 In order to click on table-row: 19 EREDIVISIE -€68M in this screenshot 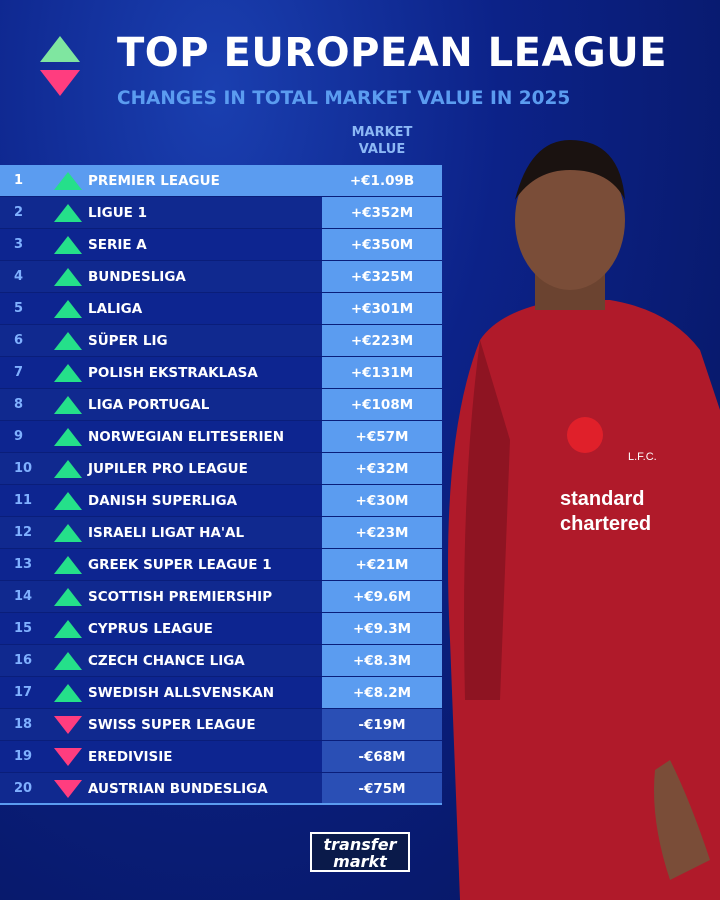, I will do `click(221, 757)`.